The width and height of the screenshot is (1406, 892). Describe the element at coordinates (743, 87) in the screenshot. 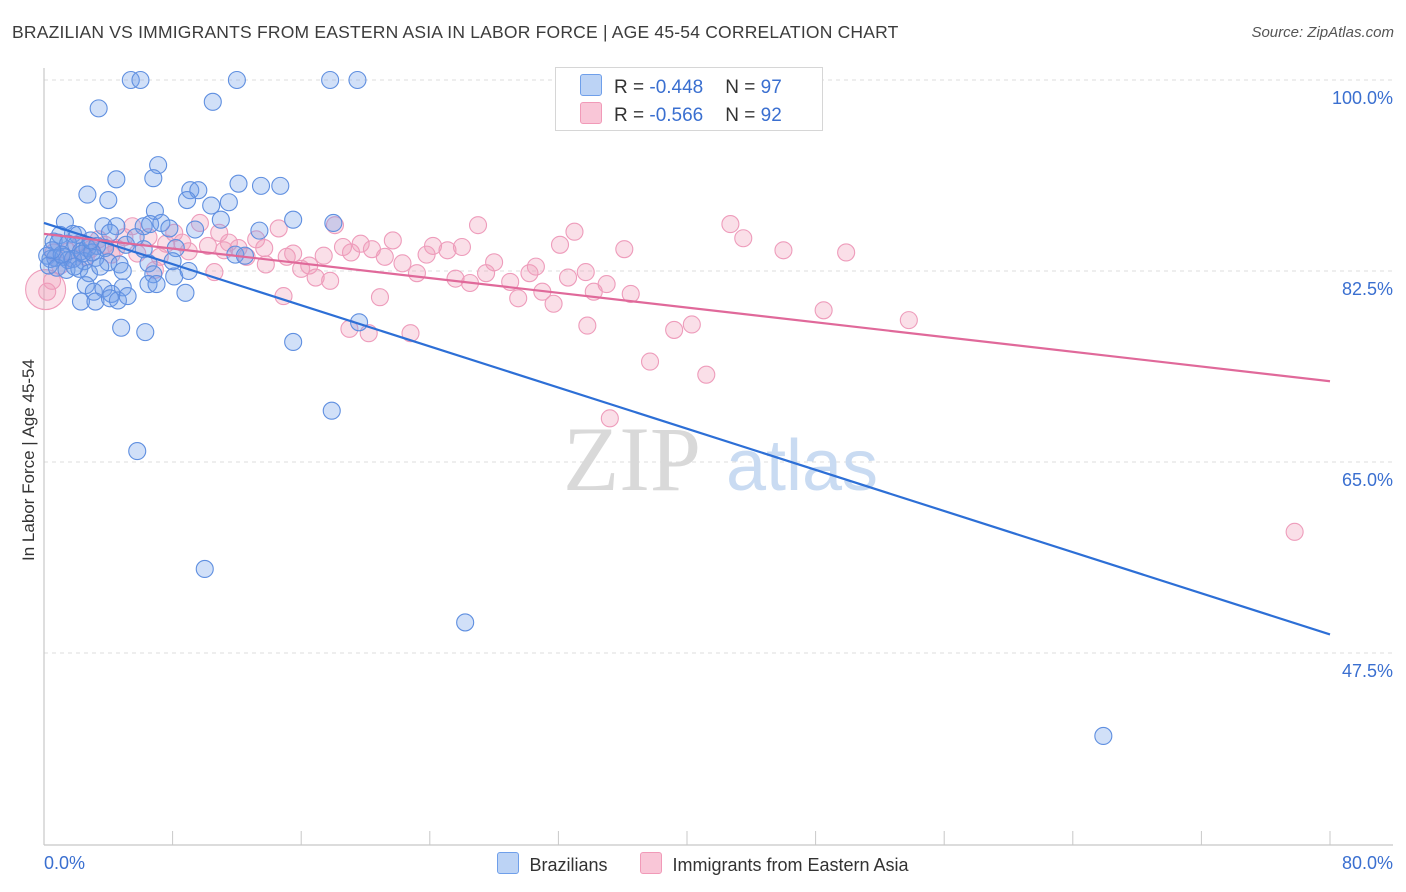

I see `legend-n-label: N =` at that location.